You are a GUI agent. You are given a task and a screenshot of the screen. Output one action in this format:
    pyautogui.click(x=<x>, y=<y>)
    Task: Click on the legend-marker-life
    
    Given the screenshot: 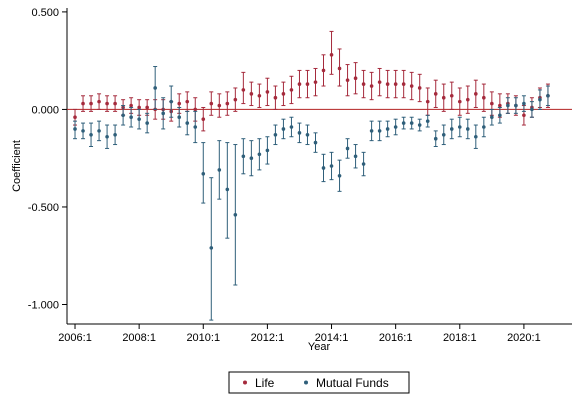 What is the action you would take?
    pyautogui.click(x=245, y=382)
    